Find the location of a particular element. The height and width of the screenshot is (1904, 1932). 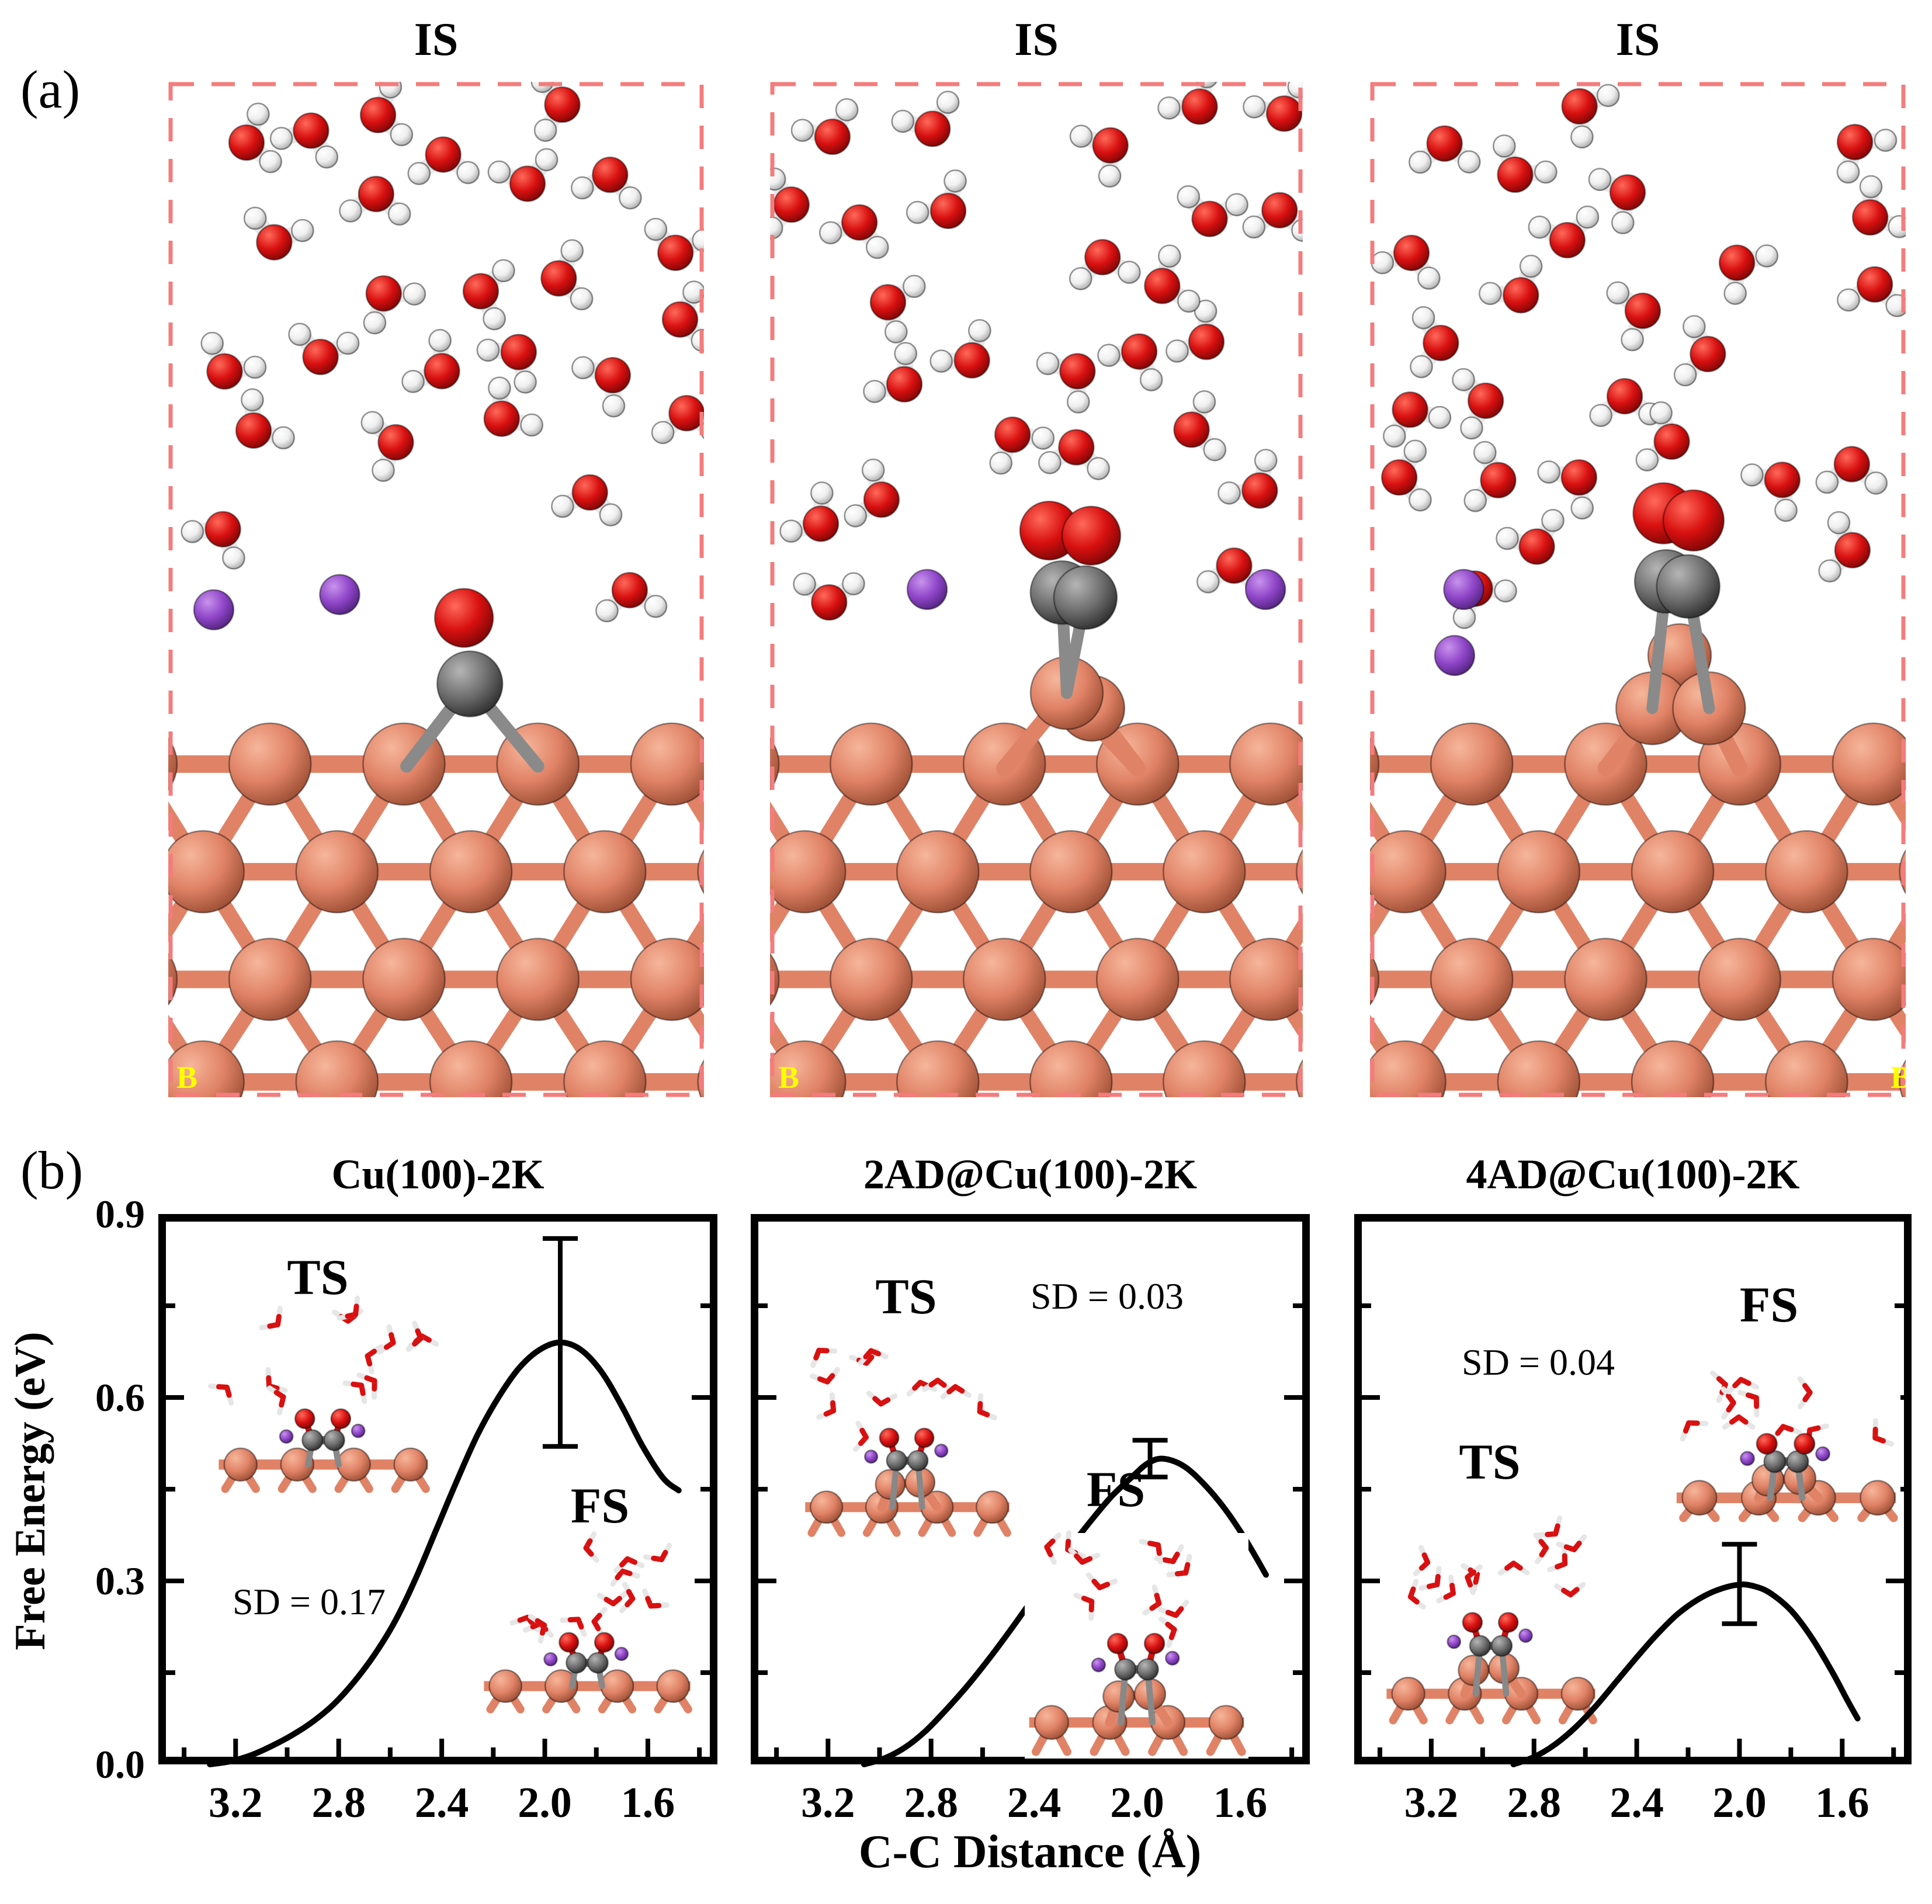

chart-title-4ad: 4AD@Cu(100)-2K is located at coordinates (1633, 1174).